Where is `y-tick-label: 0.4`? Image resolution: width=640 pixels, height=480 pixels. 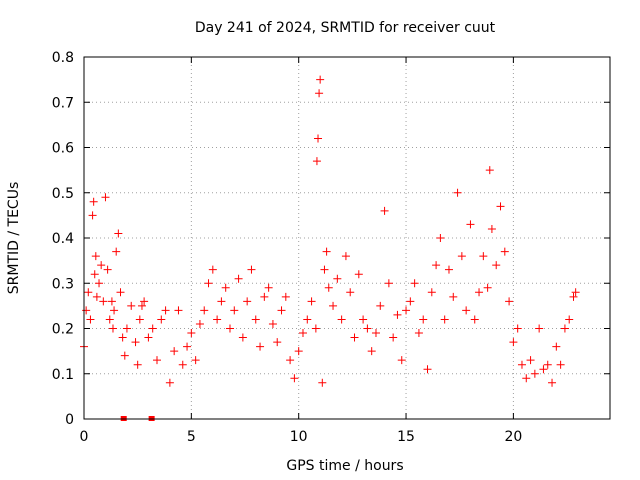
y-tick-label: 0.4 is located at coordinates (63, 239).